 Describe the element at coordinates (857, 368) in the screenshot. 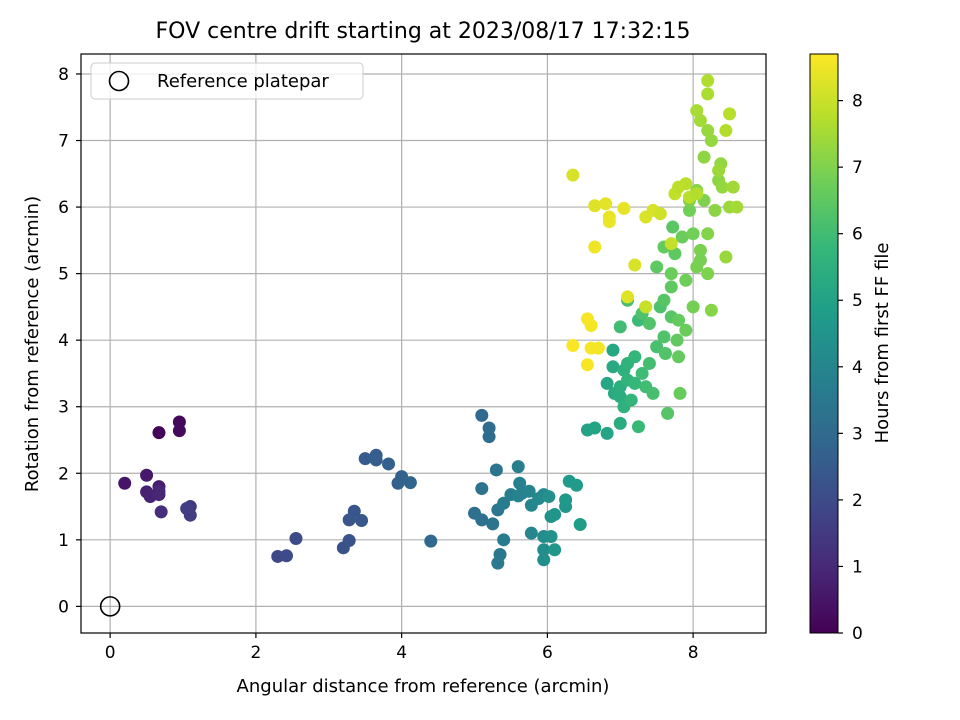

I see `colorbar-tick-label: 4` at that location.